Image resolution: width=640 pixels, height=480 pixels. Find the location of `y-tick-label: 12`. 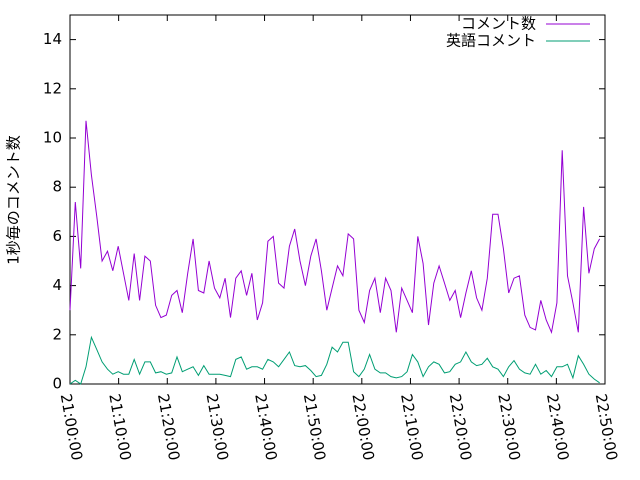

y-tick-label: 12 is located at coordinates (52, 88).